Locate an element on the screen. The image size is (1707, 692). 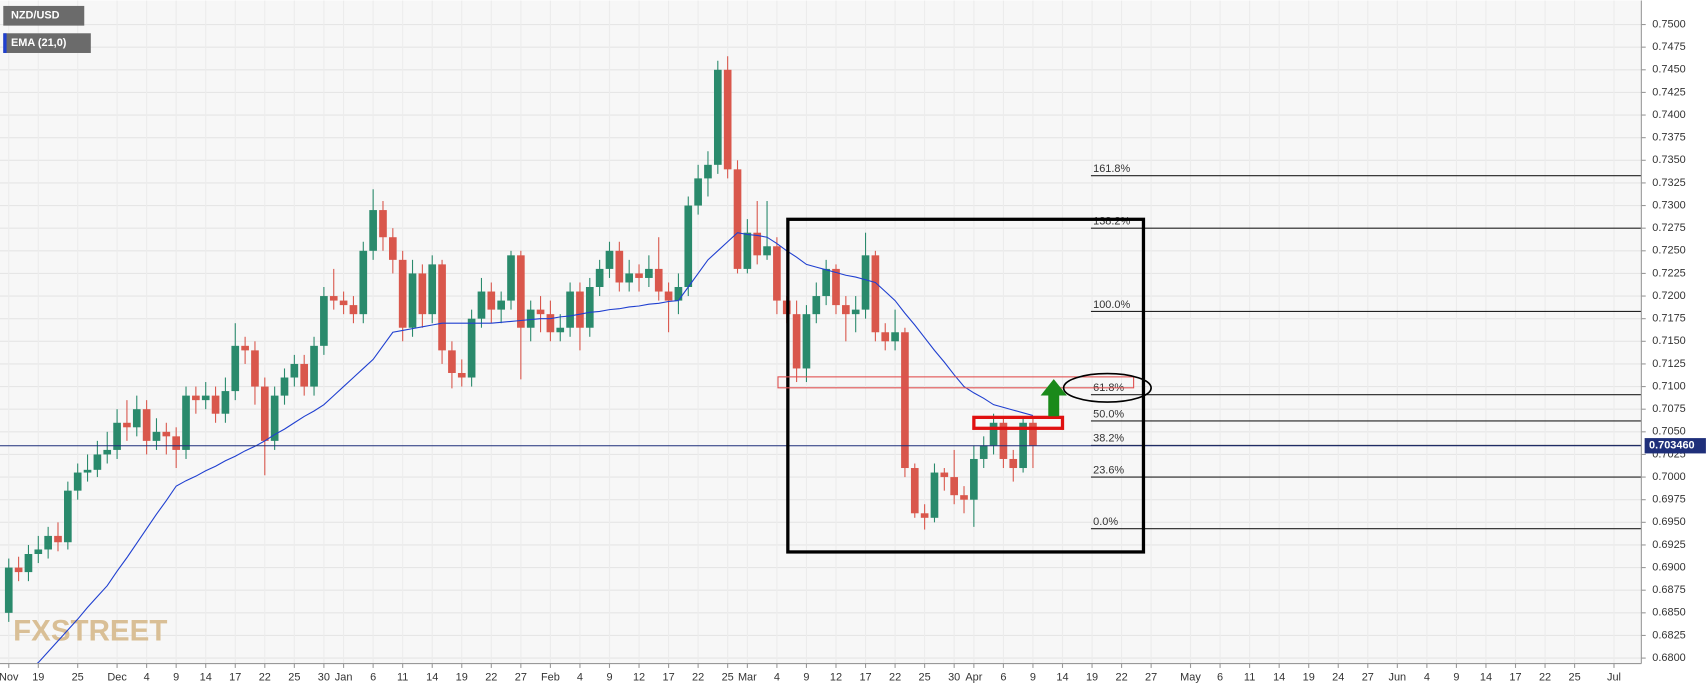
y-tick-label: 0.7175 is located at coordinates (1668, 319).